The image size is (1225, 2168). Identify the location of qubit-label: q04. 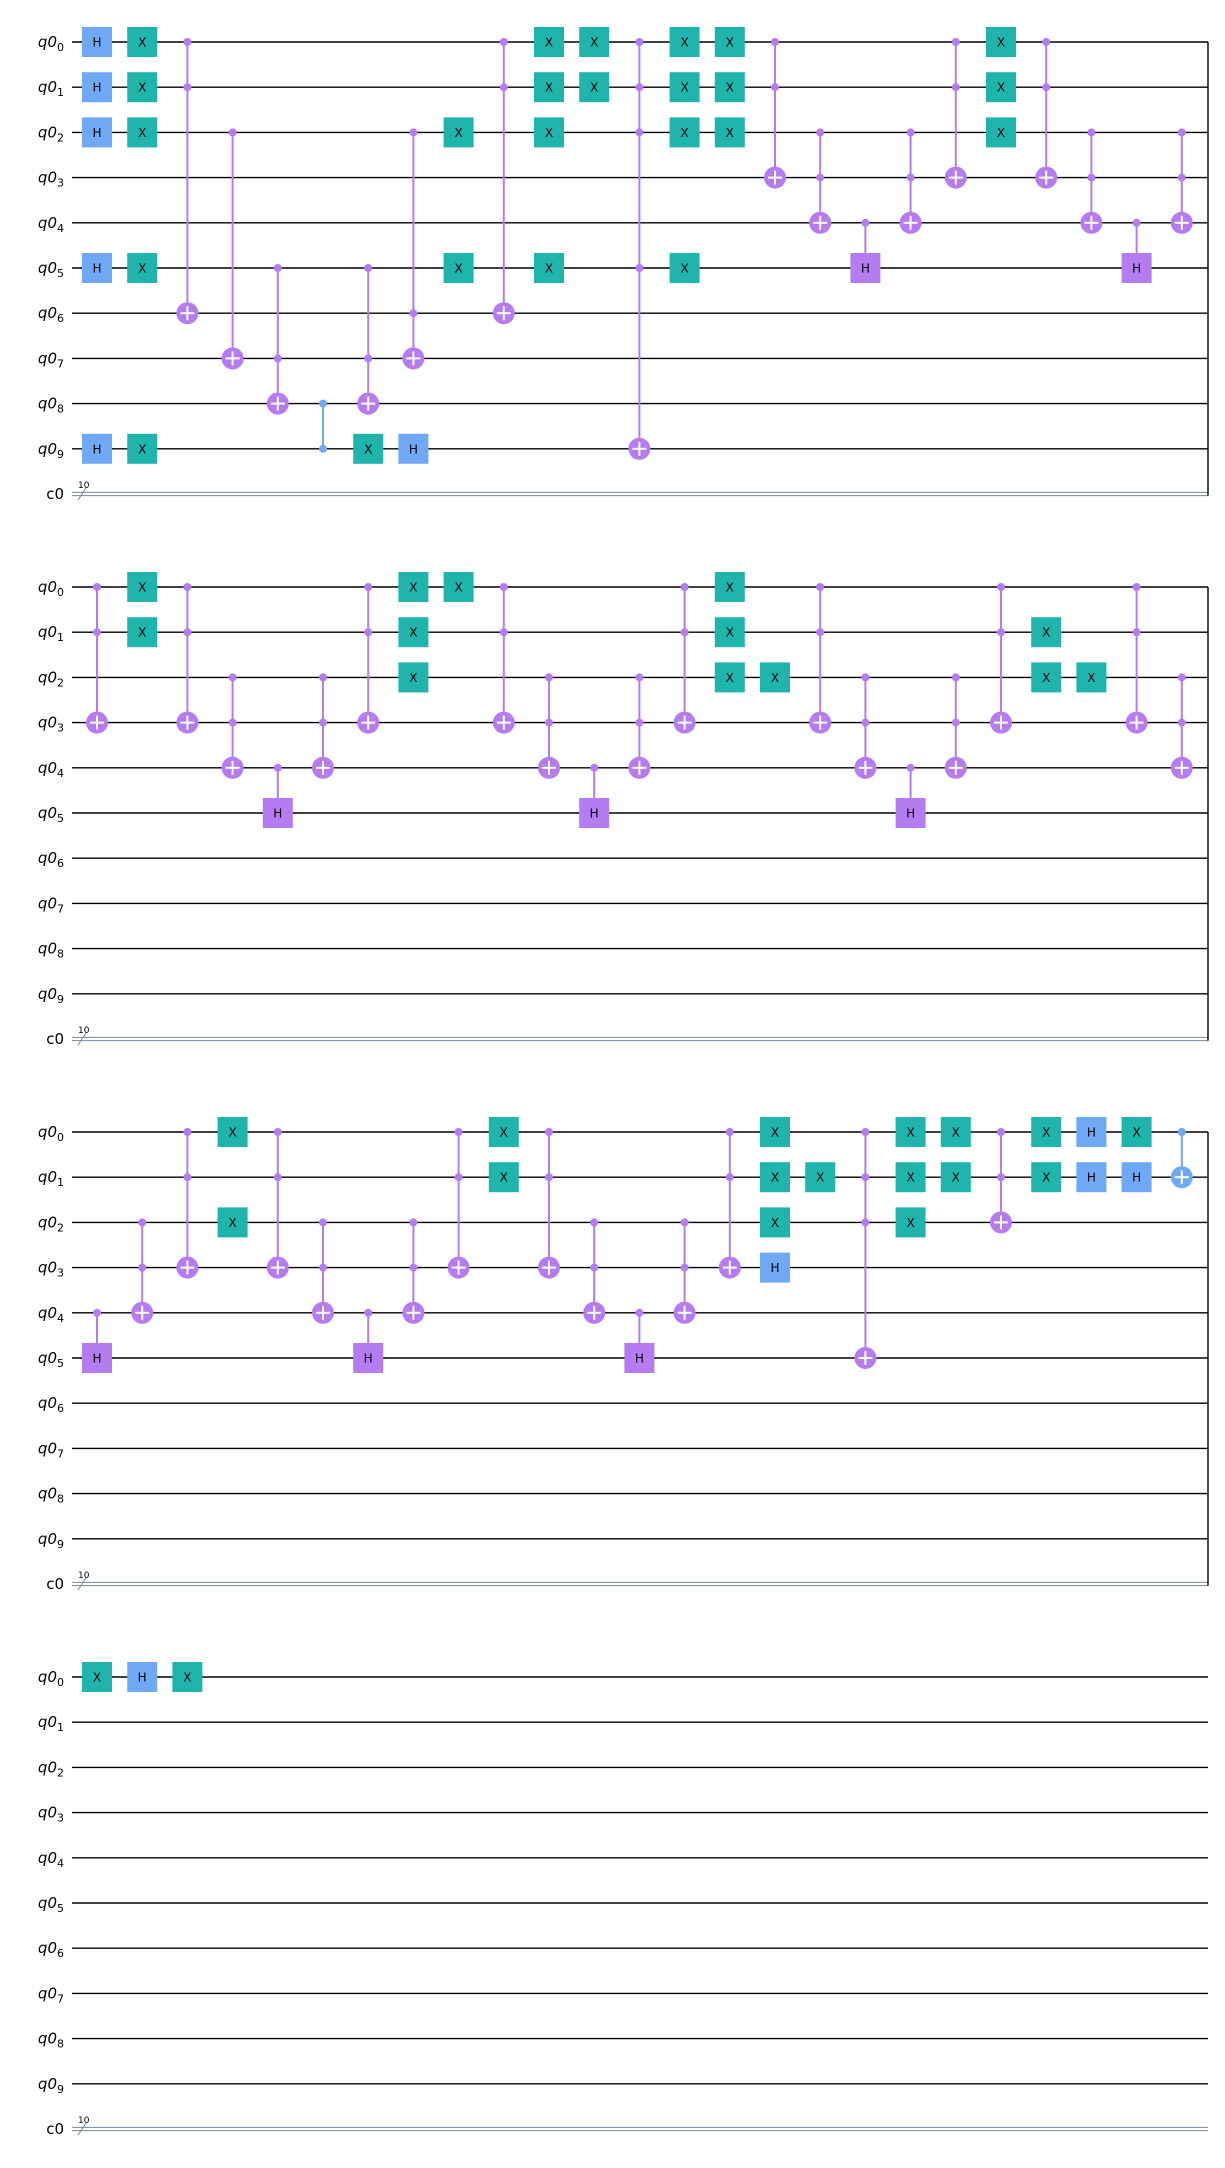
(51, 769).